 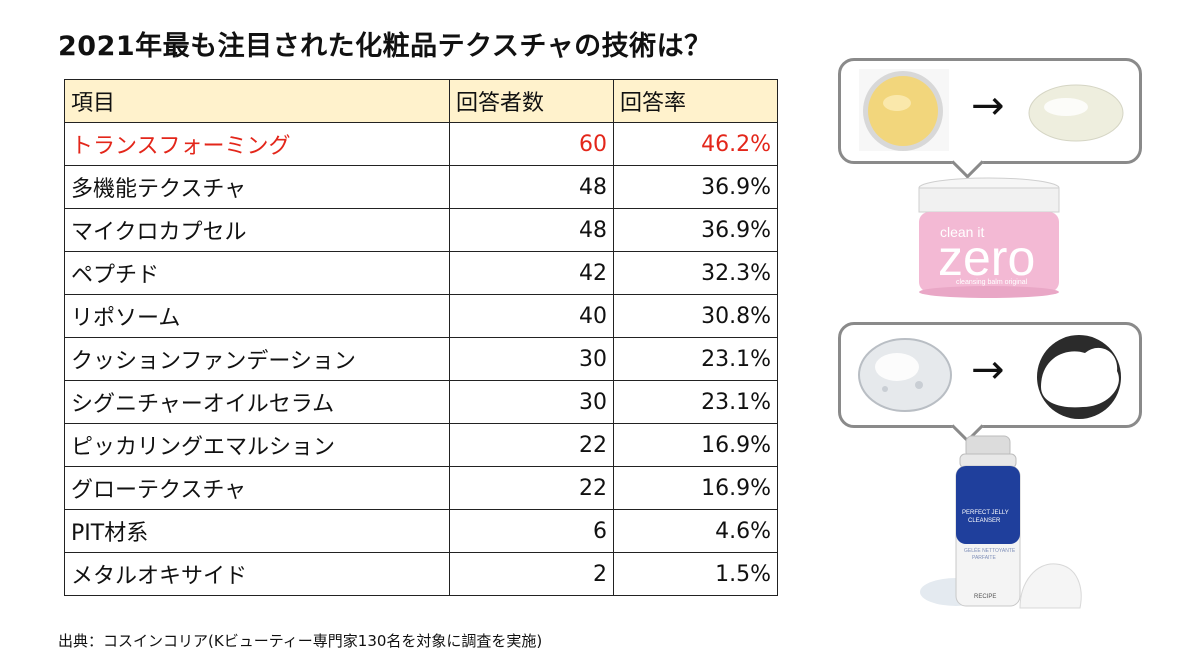 What do you see at coordinates (257, 574) in the screenshot?
I see `cell-item: メタルオキサイド` at bounding box center [257, 574].